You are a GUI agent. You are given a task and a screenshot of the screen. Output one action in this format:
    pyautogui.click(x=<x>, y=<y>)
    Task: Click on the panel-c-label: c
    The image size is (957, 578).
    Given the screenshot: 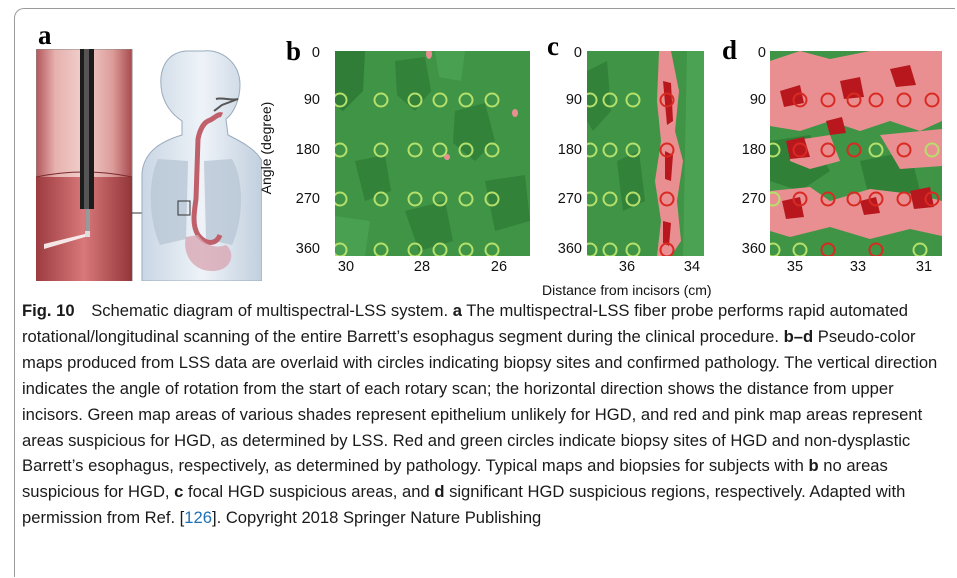 What is the action you would take?
    pyautogui.click(x=553, y=46)
    